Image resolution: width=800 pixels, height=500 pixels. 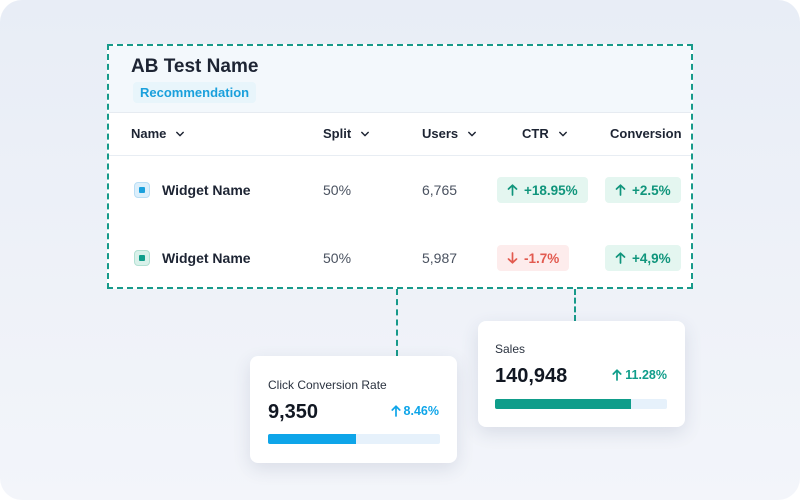 I want to click on conversion-change-badge: +2.5%, so click(x=643, y=190).